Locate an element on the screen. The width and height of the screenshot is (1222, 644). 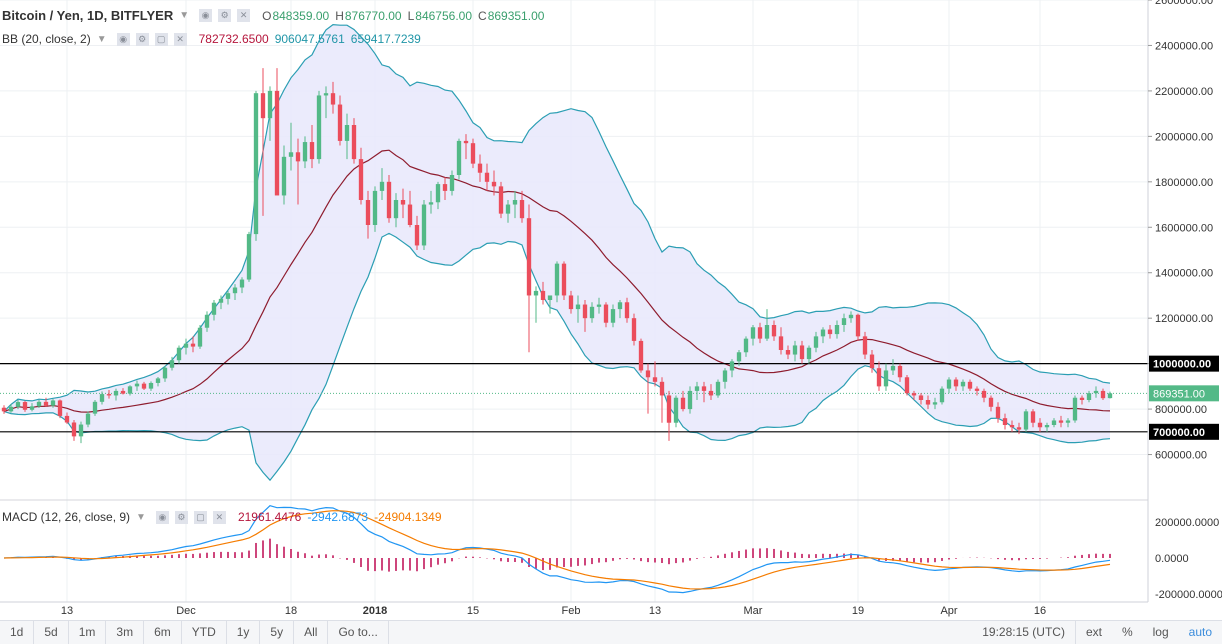
timeframe-button-5y: 5y is located at coordinates (277, 632).